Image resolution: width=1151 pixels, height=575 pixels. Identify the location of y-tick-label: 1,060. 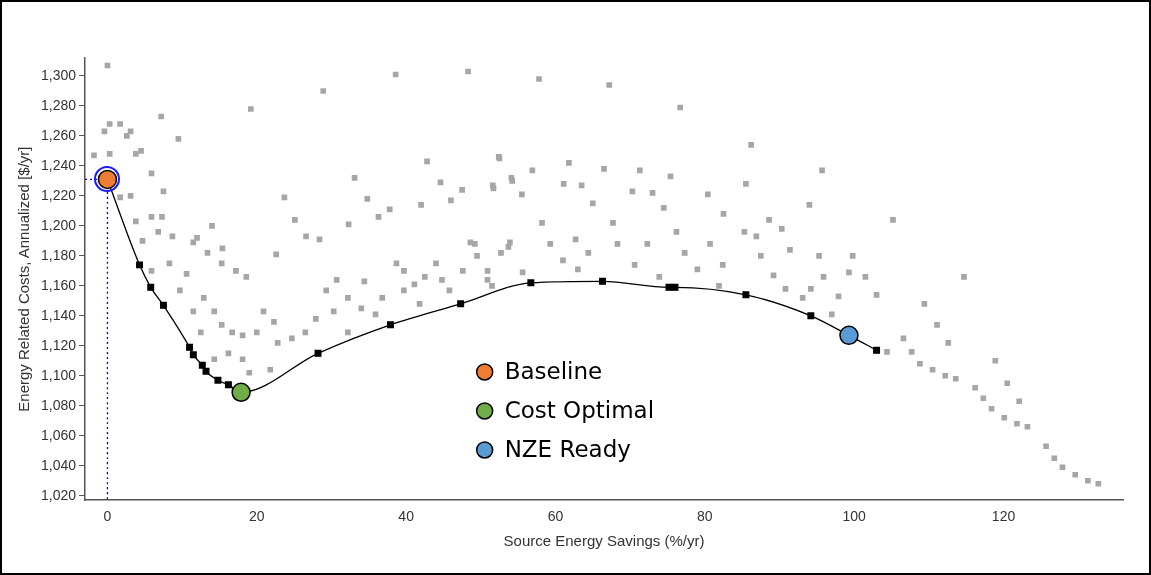
(58, 434).